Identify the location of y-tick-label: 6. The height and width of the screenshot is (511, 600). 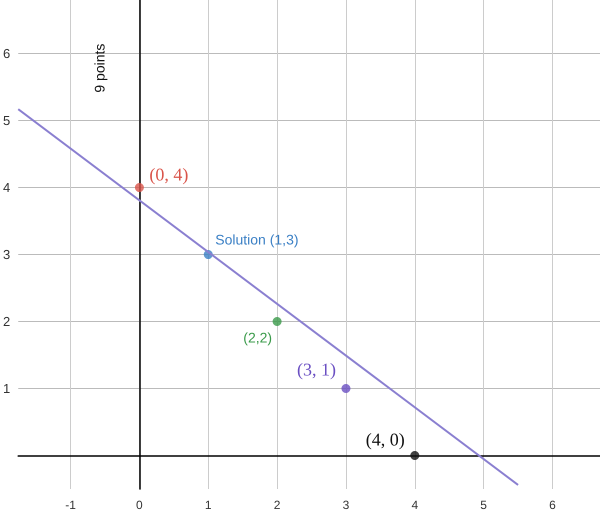
(6, 54).